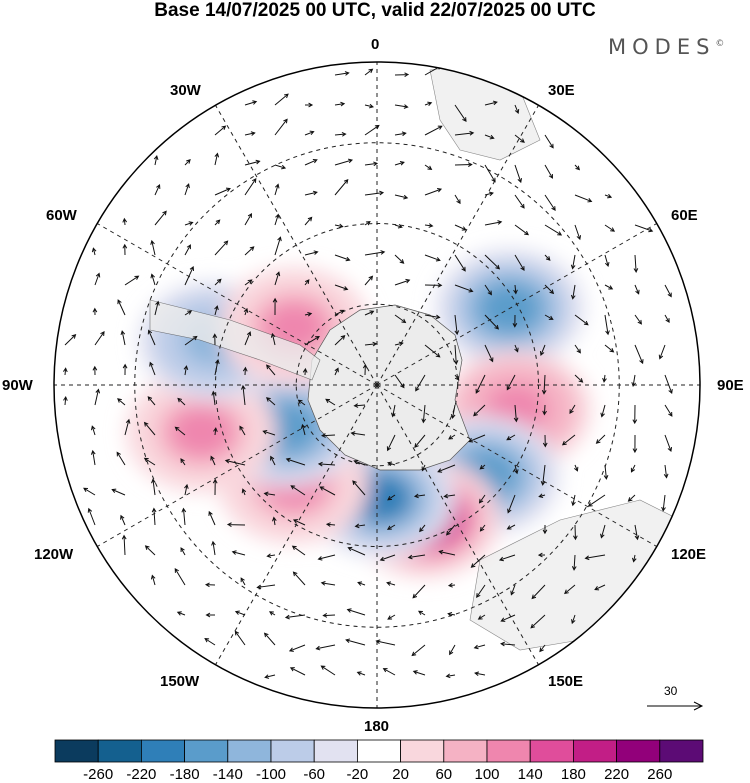 This screenshot has width=750, height=783. I want to click on colorbar-tick-10: 140, so click(530, 774).